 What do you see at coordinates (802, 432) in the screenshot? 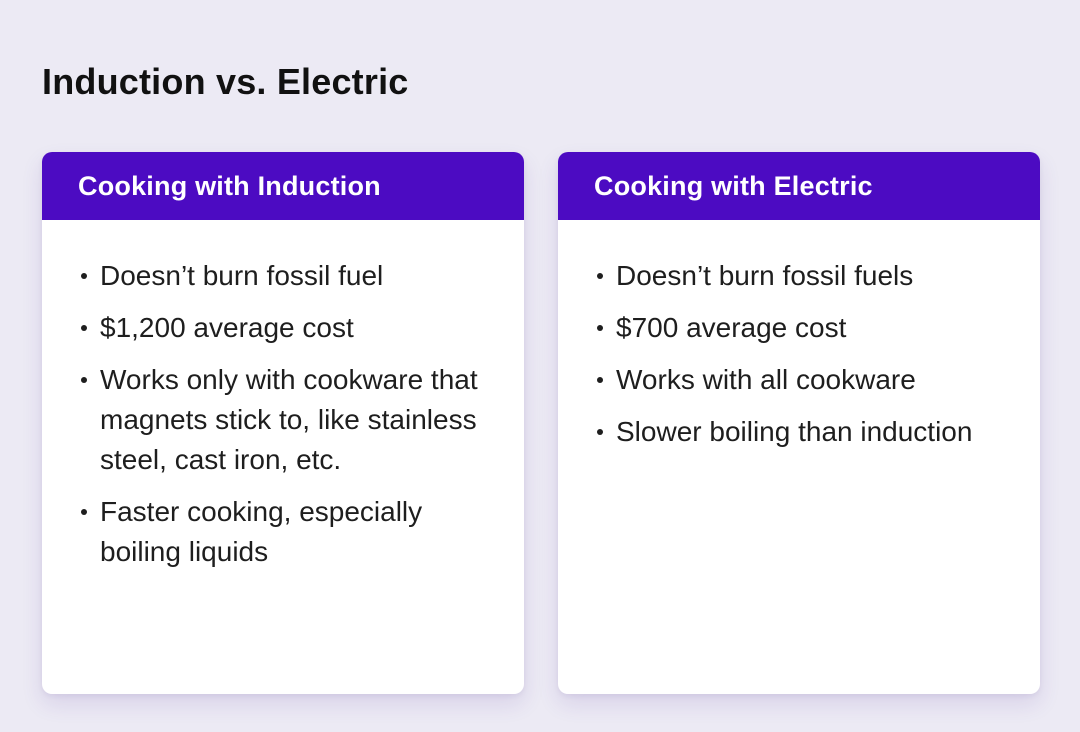
I see `list-item: Slower boiling than induction` at bounding box center [802, 432].